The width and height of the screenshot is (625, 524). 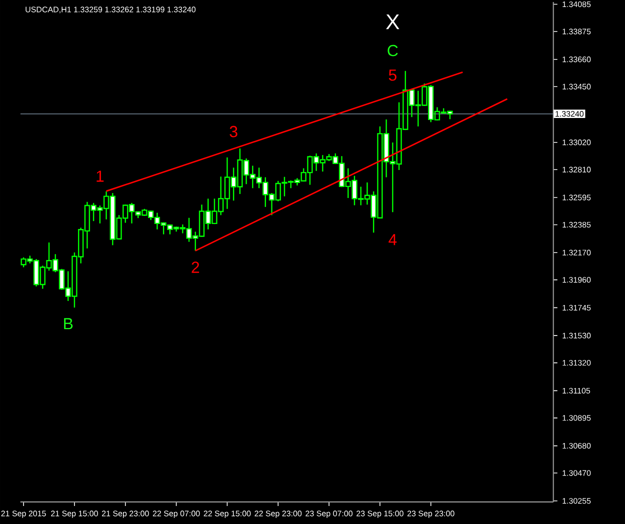 What do you see at coordinates (100, 176) in the screenshot?
I see `annotation: 1` at bounding box center [100, 176].